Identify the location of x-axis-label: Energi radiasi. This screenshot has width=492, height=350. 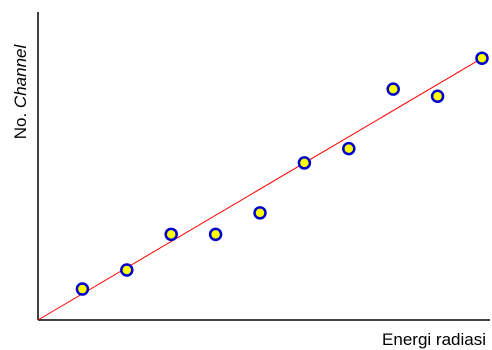
(434, 339).